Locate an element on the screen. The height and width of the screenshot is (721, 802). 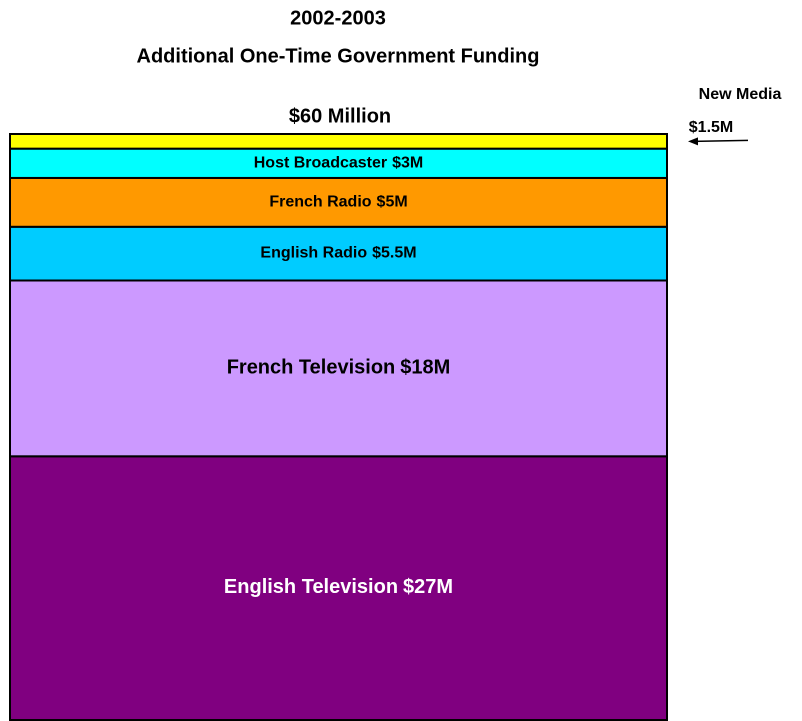
chart-subtitle: Additional One-Time Government Funding is located at coordinates (338, 56).